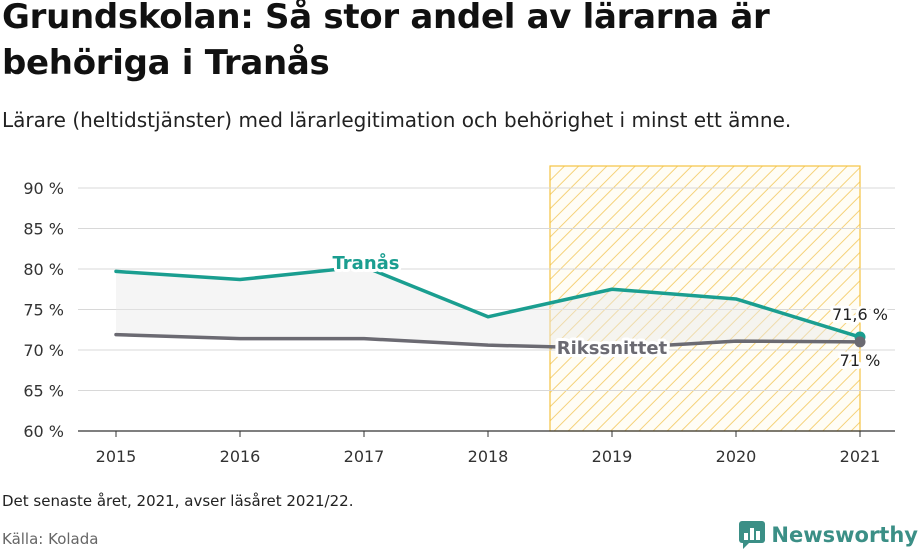  Describe the element at coordinates (366, 263) in the screenshot. I see `series-label-tranas: Tranås` at that location.